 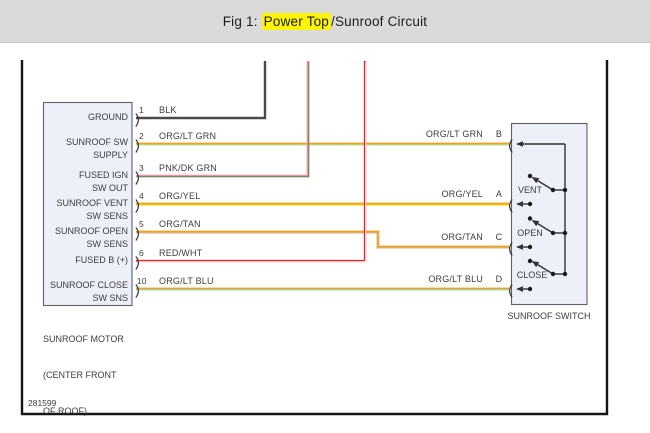 I want to click on motor-title-l3: OF ROOF), so click(x=65, y=411).